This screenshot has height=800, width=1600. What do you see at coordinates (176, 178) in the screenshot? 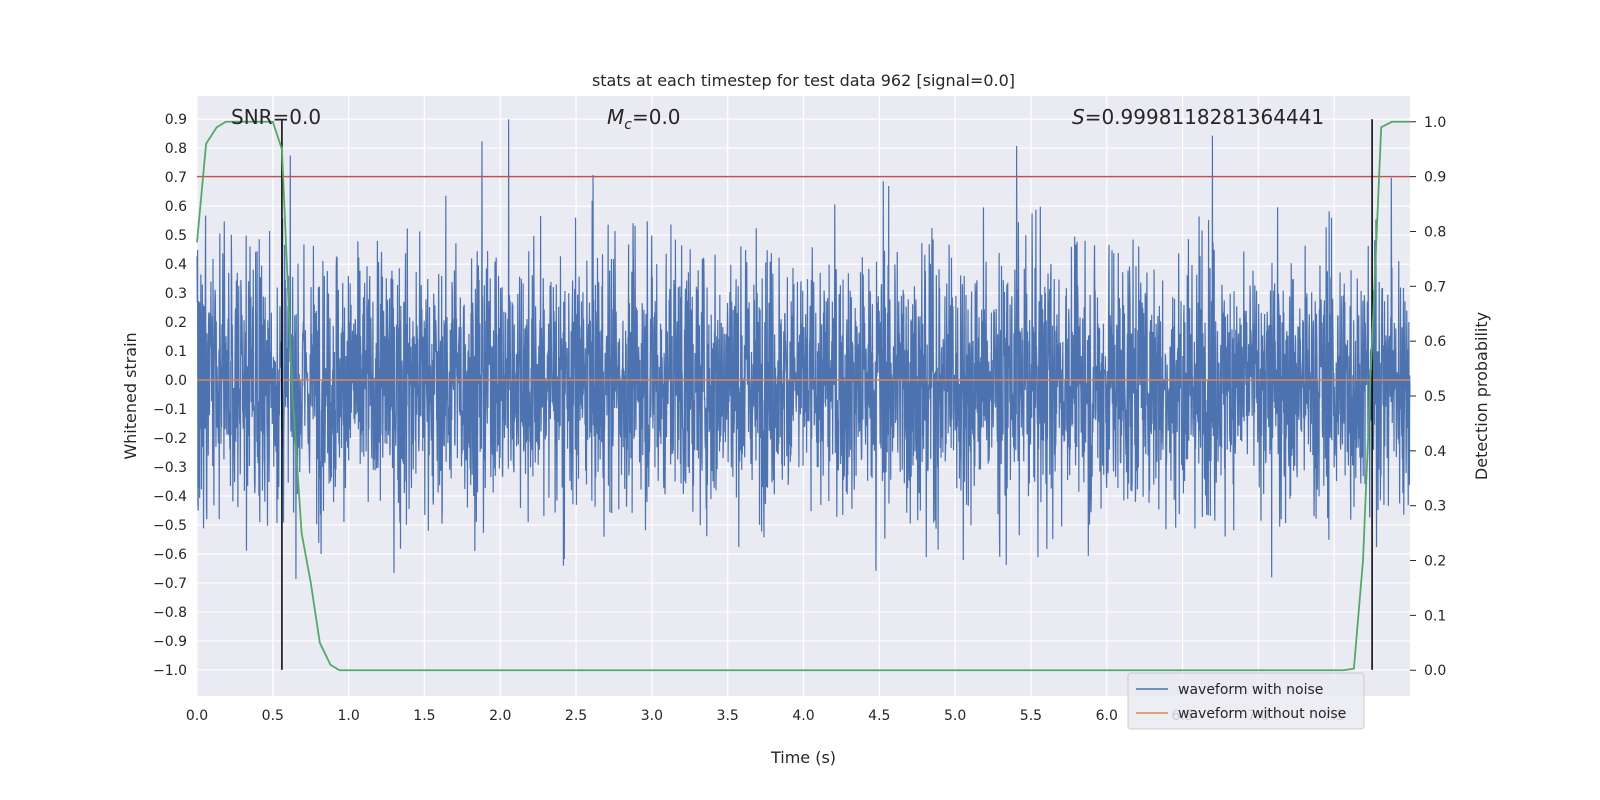
I see `y-tick-label: 0.7` at bounding box center [176, 178].